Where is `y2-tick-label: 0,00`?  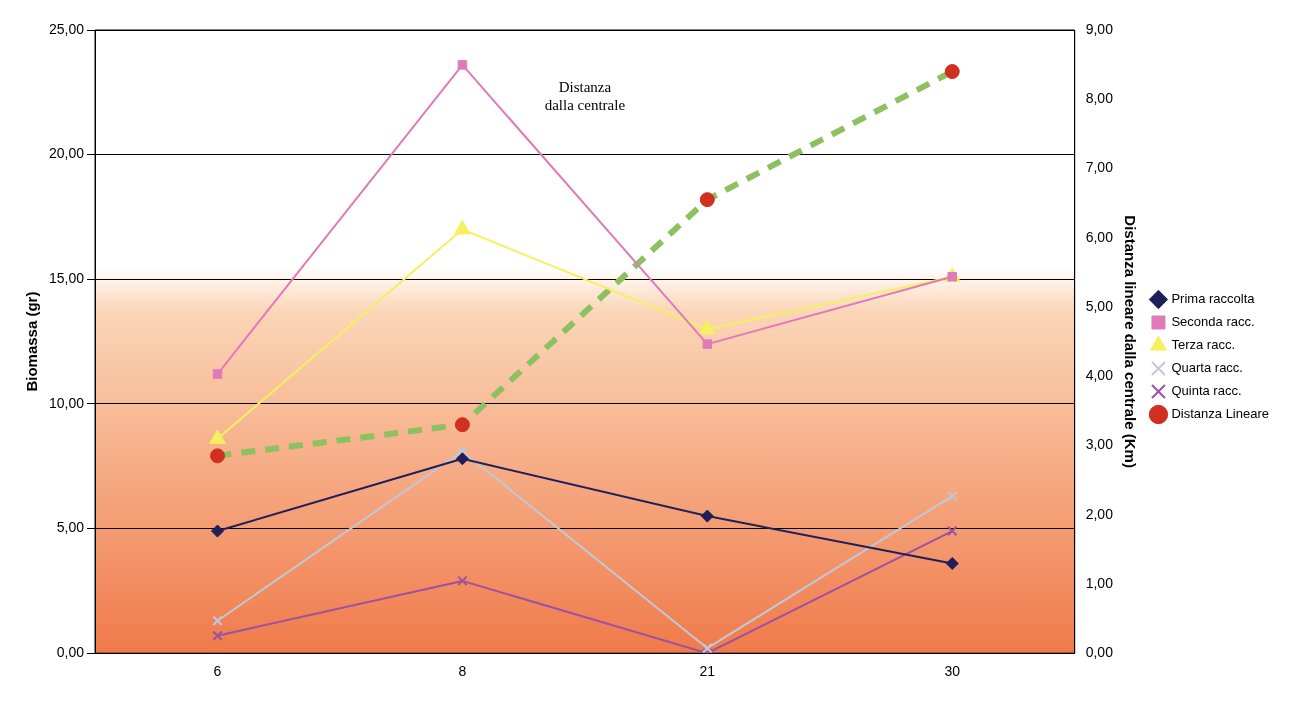
y2-tick-label: 0,00 is located at coordinates (1099, 652).